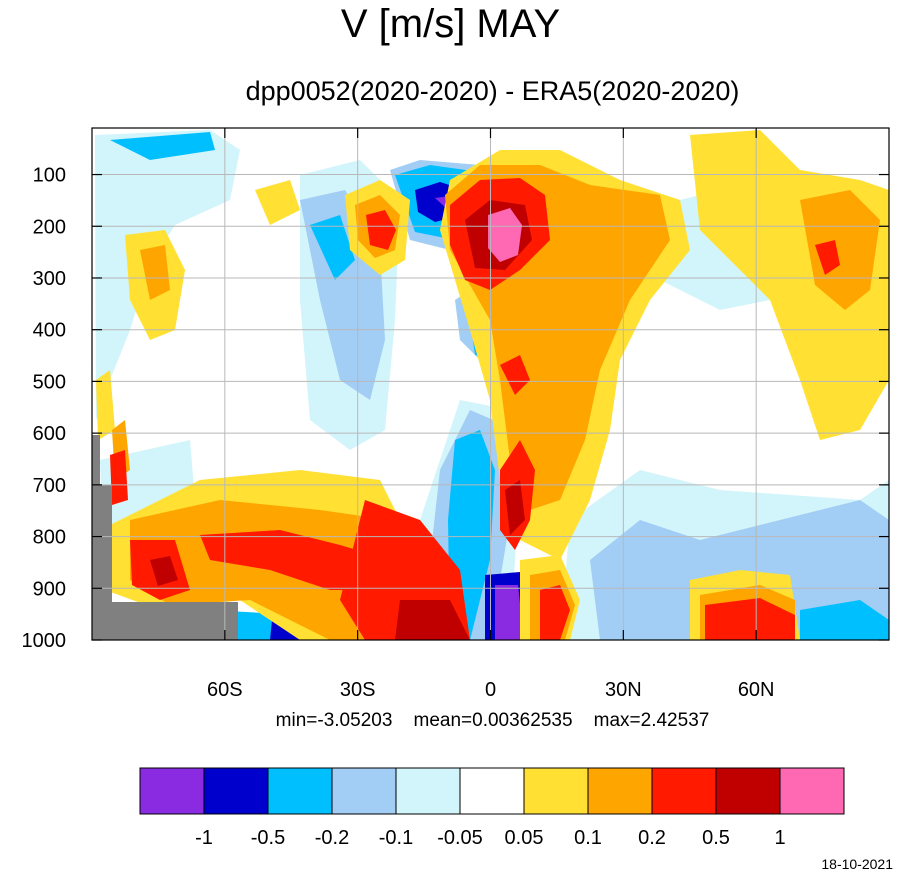 Image resolution: width=901 pixels, height=882 pixels. What do you see at coordinates (358, 690) in the screenshot?
I see `x-tick-label: 30S` at bounding box center [358, 690].